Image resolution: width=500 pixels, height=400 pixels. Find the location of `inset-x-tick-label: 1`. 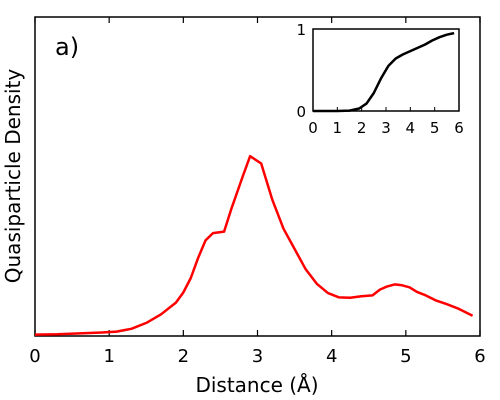

inset-x-tick-label: 1 is located at coordinates (338, 128).